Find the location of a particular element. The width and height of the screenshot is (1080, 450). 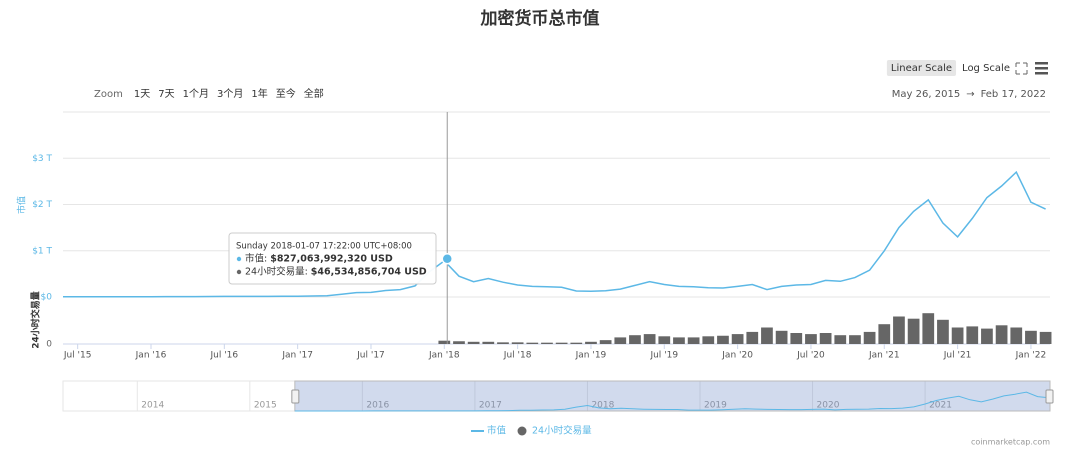

navigator-tick-label: 2017 is located at coordinates (490, 406).